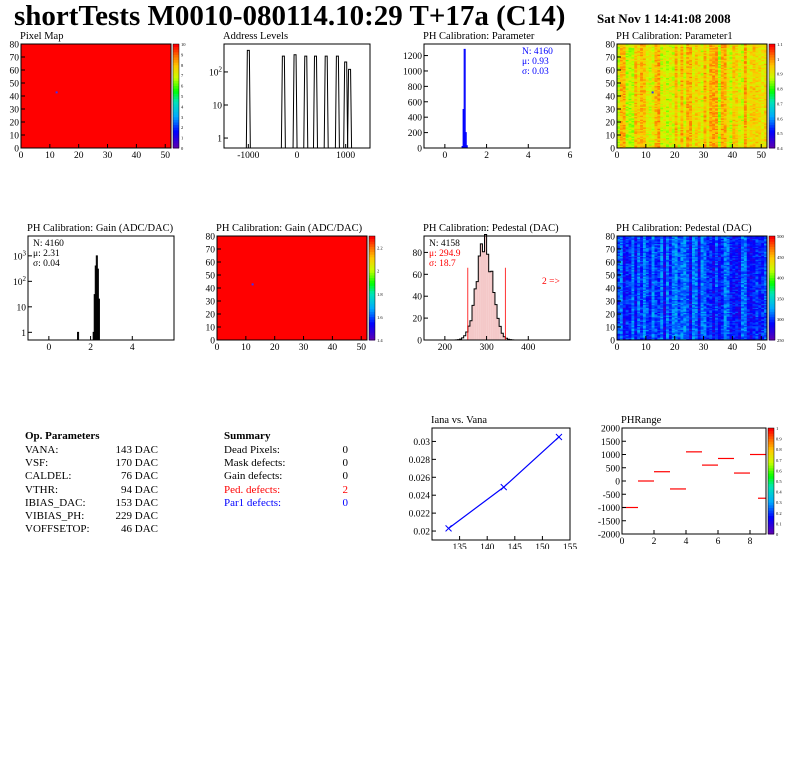 This screenshot has height=772, width=796. What do you see at coordinates (211, 238) in the screenshot?
I see `y-tick-label: 80` at bounding box center [211, 238].